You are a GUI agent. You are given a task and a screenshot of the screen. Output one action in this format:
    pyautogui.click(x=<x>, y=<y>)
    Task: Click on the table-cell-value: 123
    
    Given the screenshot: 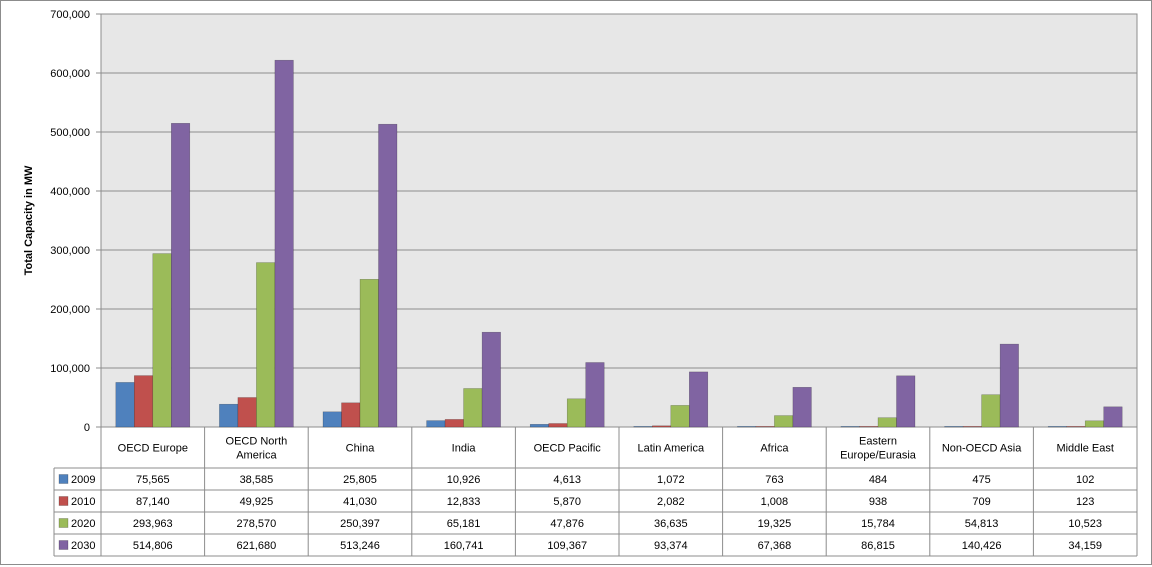 What is the action you would take?
    pyautogui.click(x=1085, y=502)
    